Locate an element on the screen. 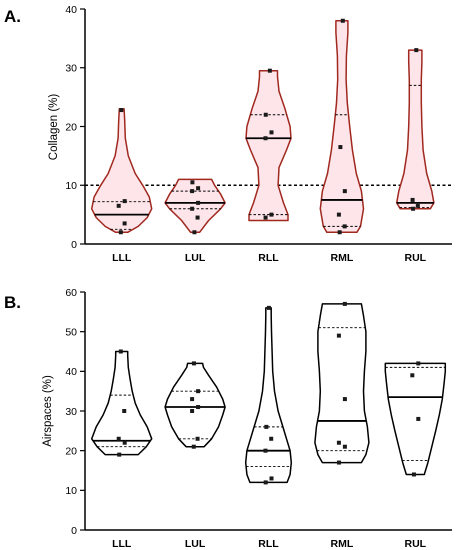 The width and height of the screenshot is (466, 550). panel-b-violin-LLL is located at coordinates (121, 403).